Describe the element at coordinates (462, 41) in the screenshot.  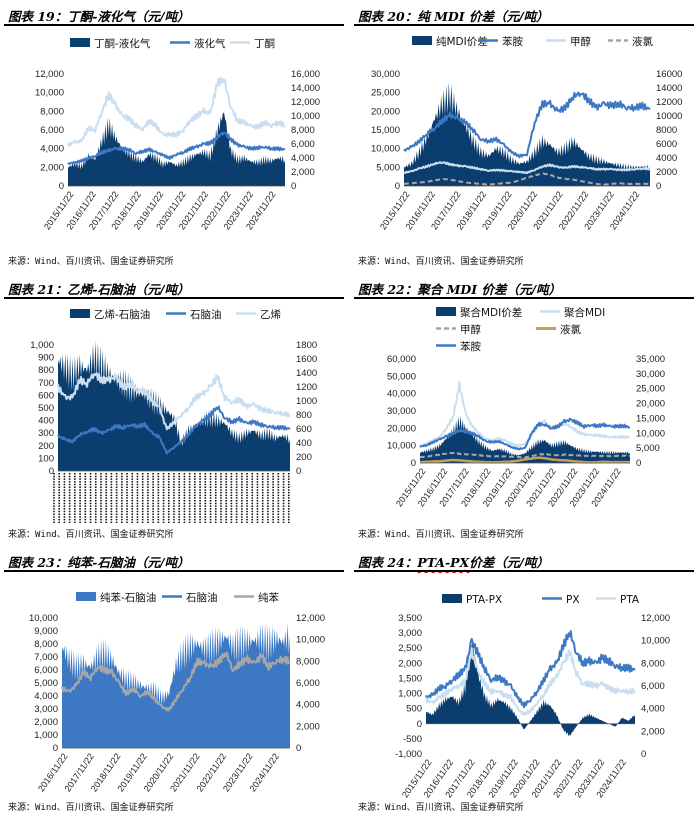
I see `legend-label: 纯MDI价差` at that location.